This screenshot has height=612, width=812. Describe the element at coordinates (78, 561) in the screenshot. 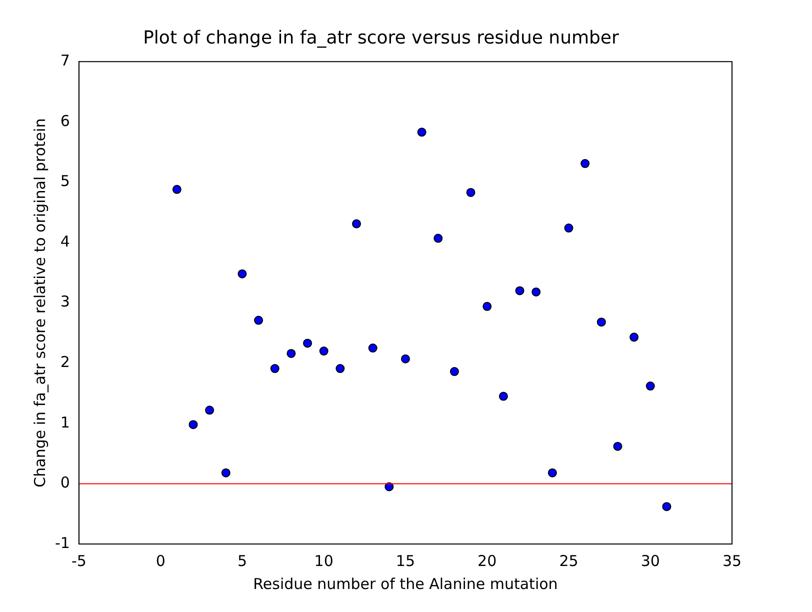

I see `x-tick-label: -5` at that location.